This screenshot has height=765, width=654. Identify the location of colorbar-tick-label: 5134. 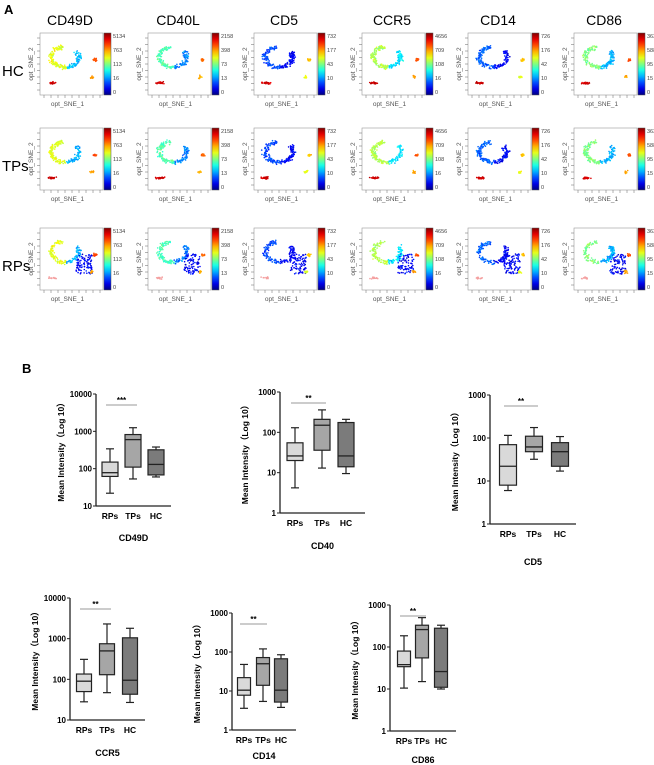
(119, 132).